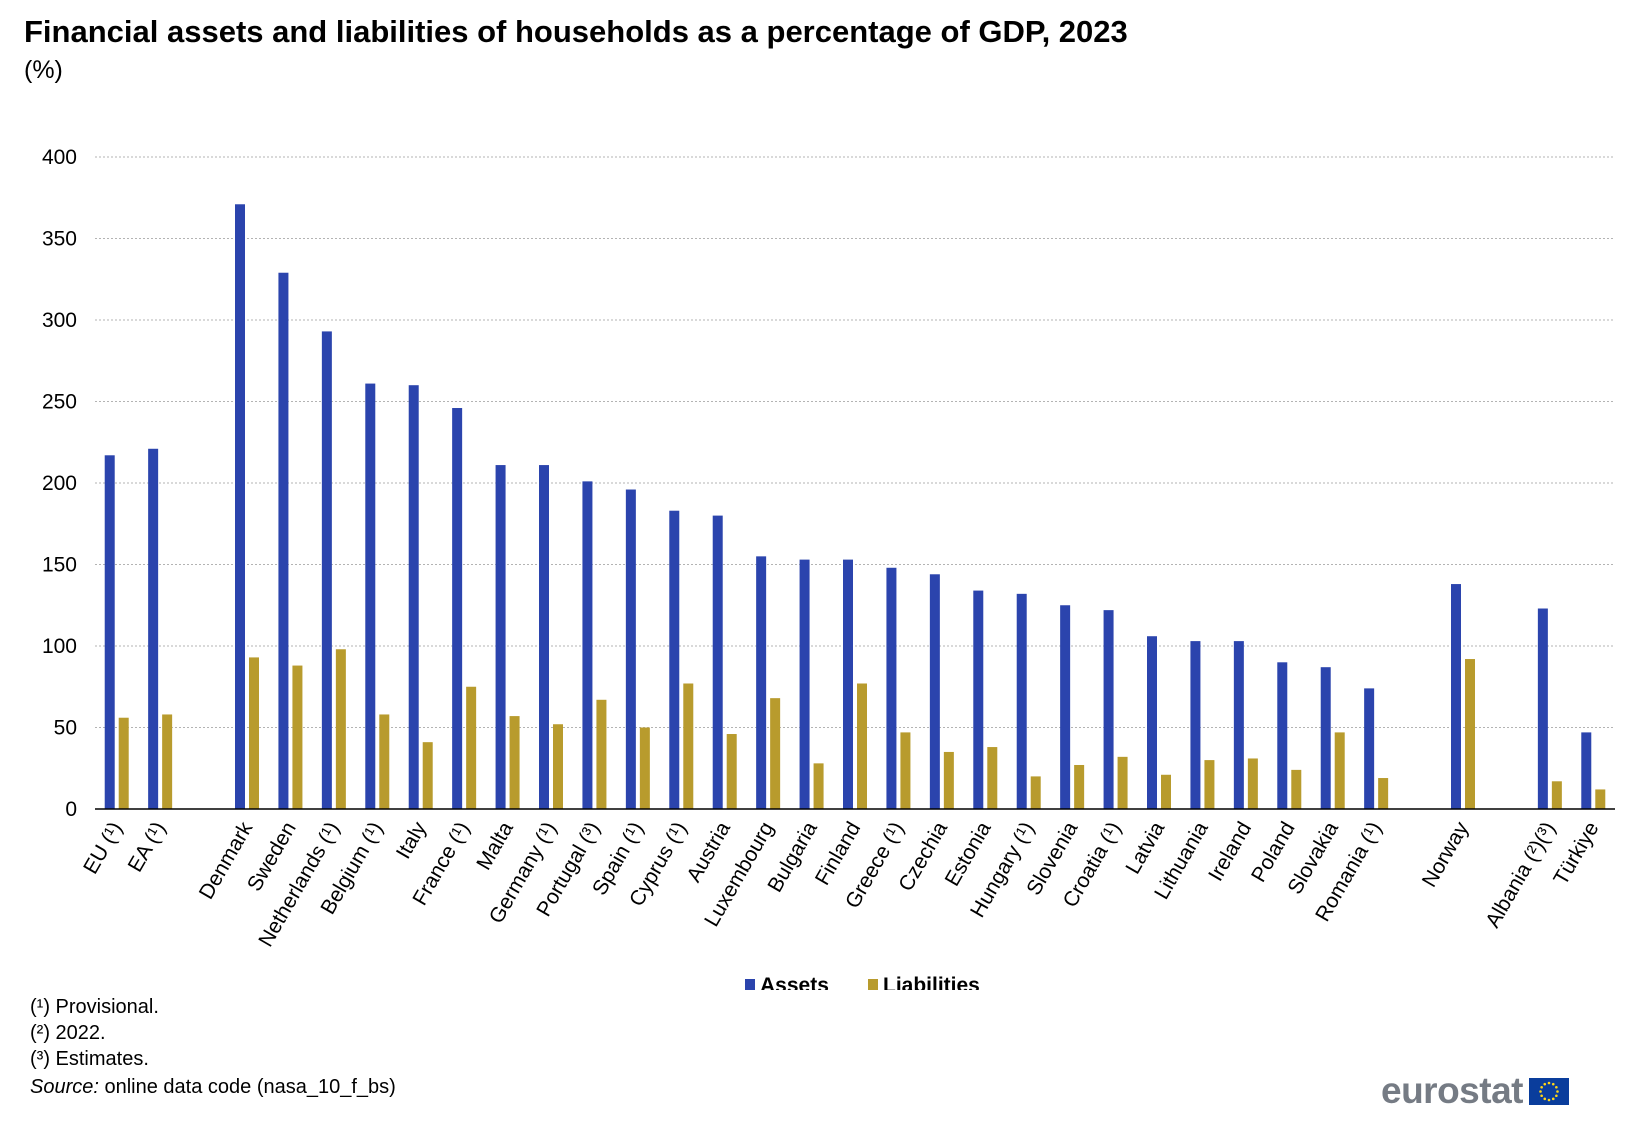 This screenshot has width=1638, height=1122. I want to click on x-tick-label: Denmark, so click(226, 861).